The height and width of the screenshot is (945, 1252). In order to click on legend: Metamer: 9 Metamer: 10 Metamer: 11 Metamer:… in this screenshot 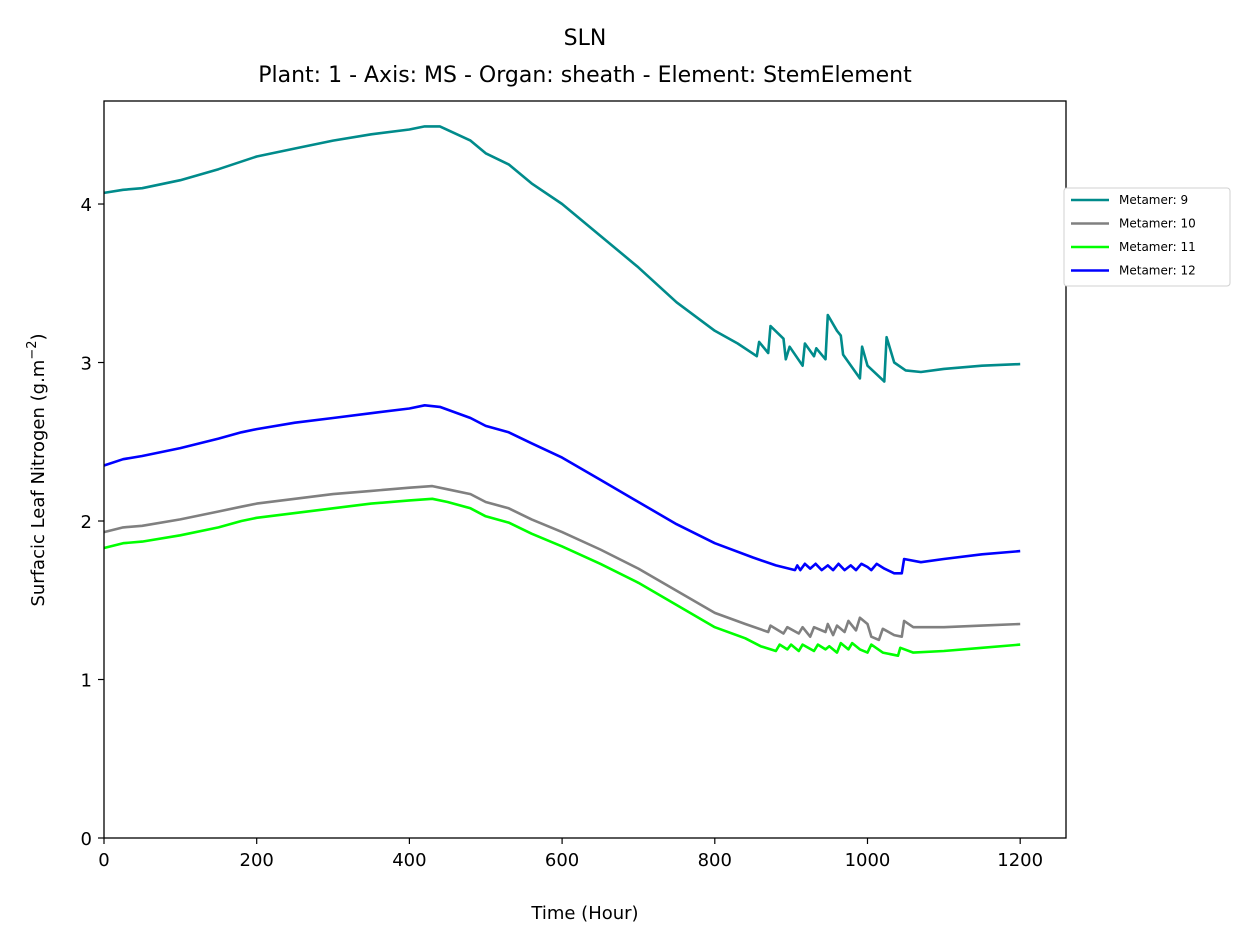, I will do `click(1147, 237)`.